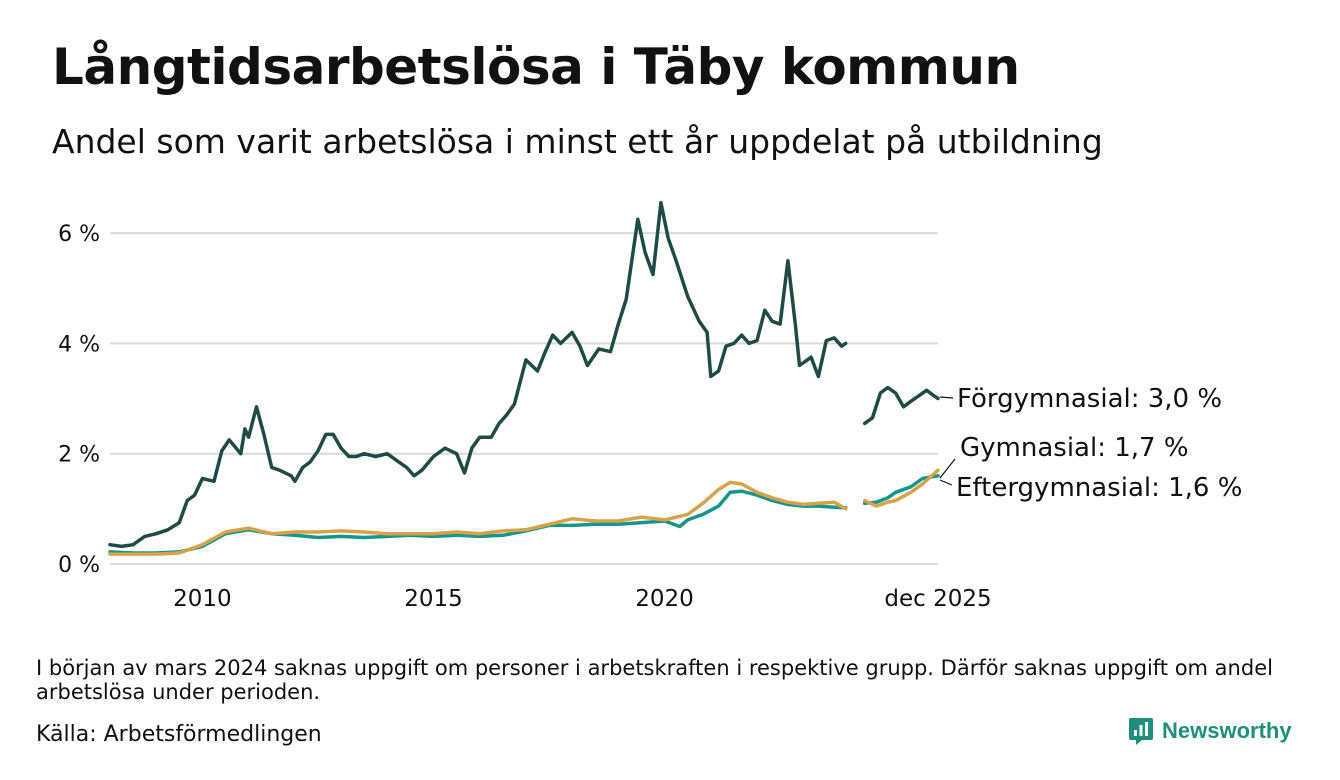 This screenshot has width=1340, height=780. I want to click on leader-line-gymnasial, so click(947, 468).